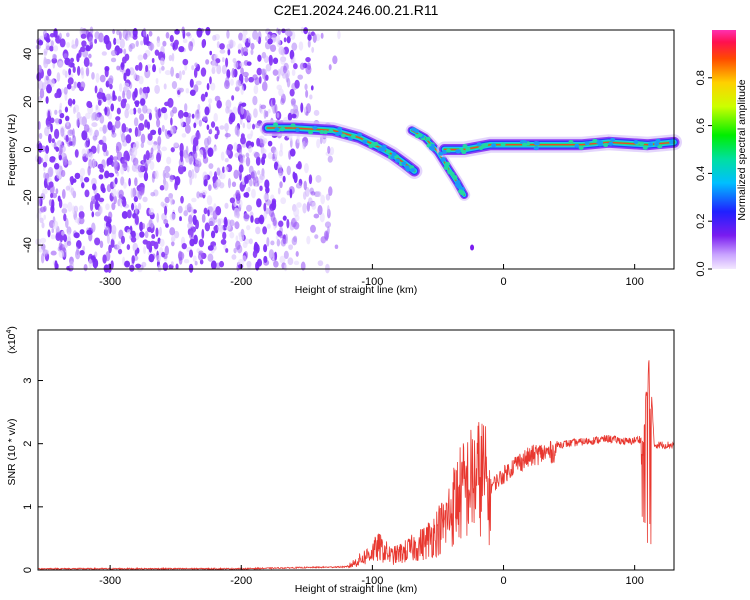 This screenshot has width=750, height=600. What do you see at coordinates (472, 247) in the screenshot?
I see `spectrogram-isolated-spot` at bounding box center [472, 247].